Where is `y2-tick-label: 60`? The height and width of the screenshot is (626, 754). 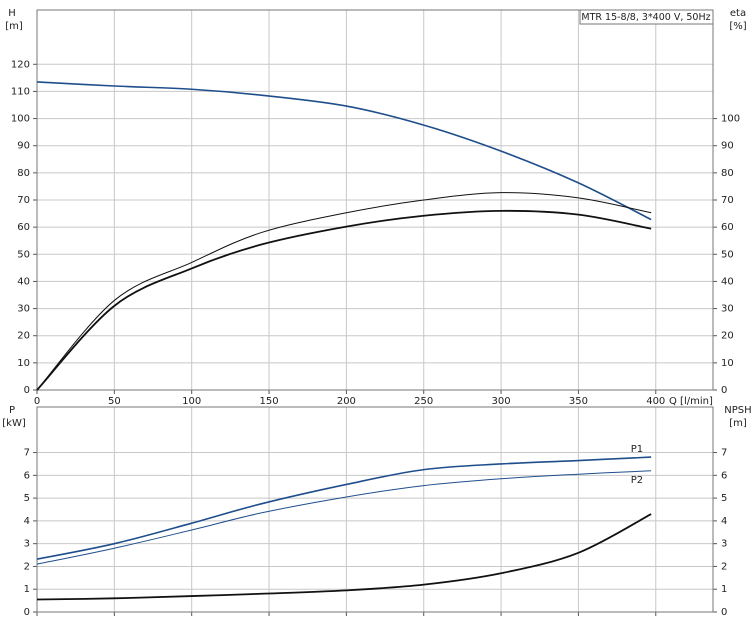 y2-tick-label: 60 is located at coordinates (727, 227).